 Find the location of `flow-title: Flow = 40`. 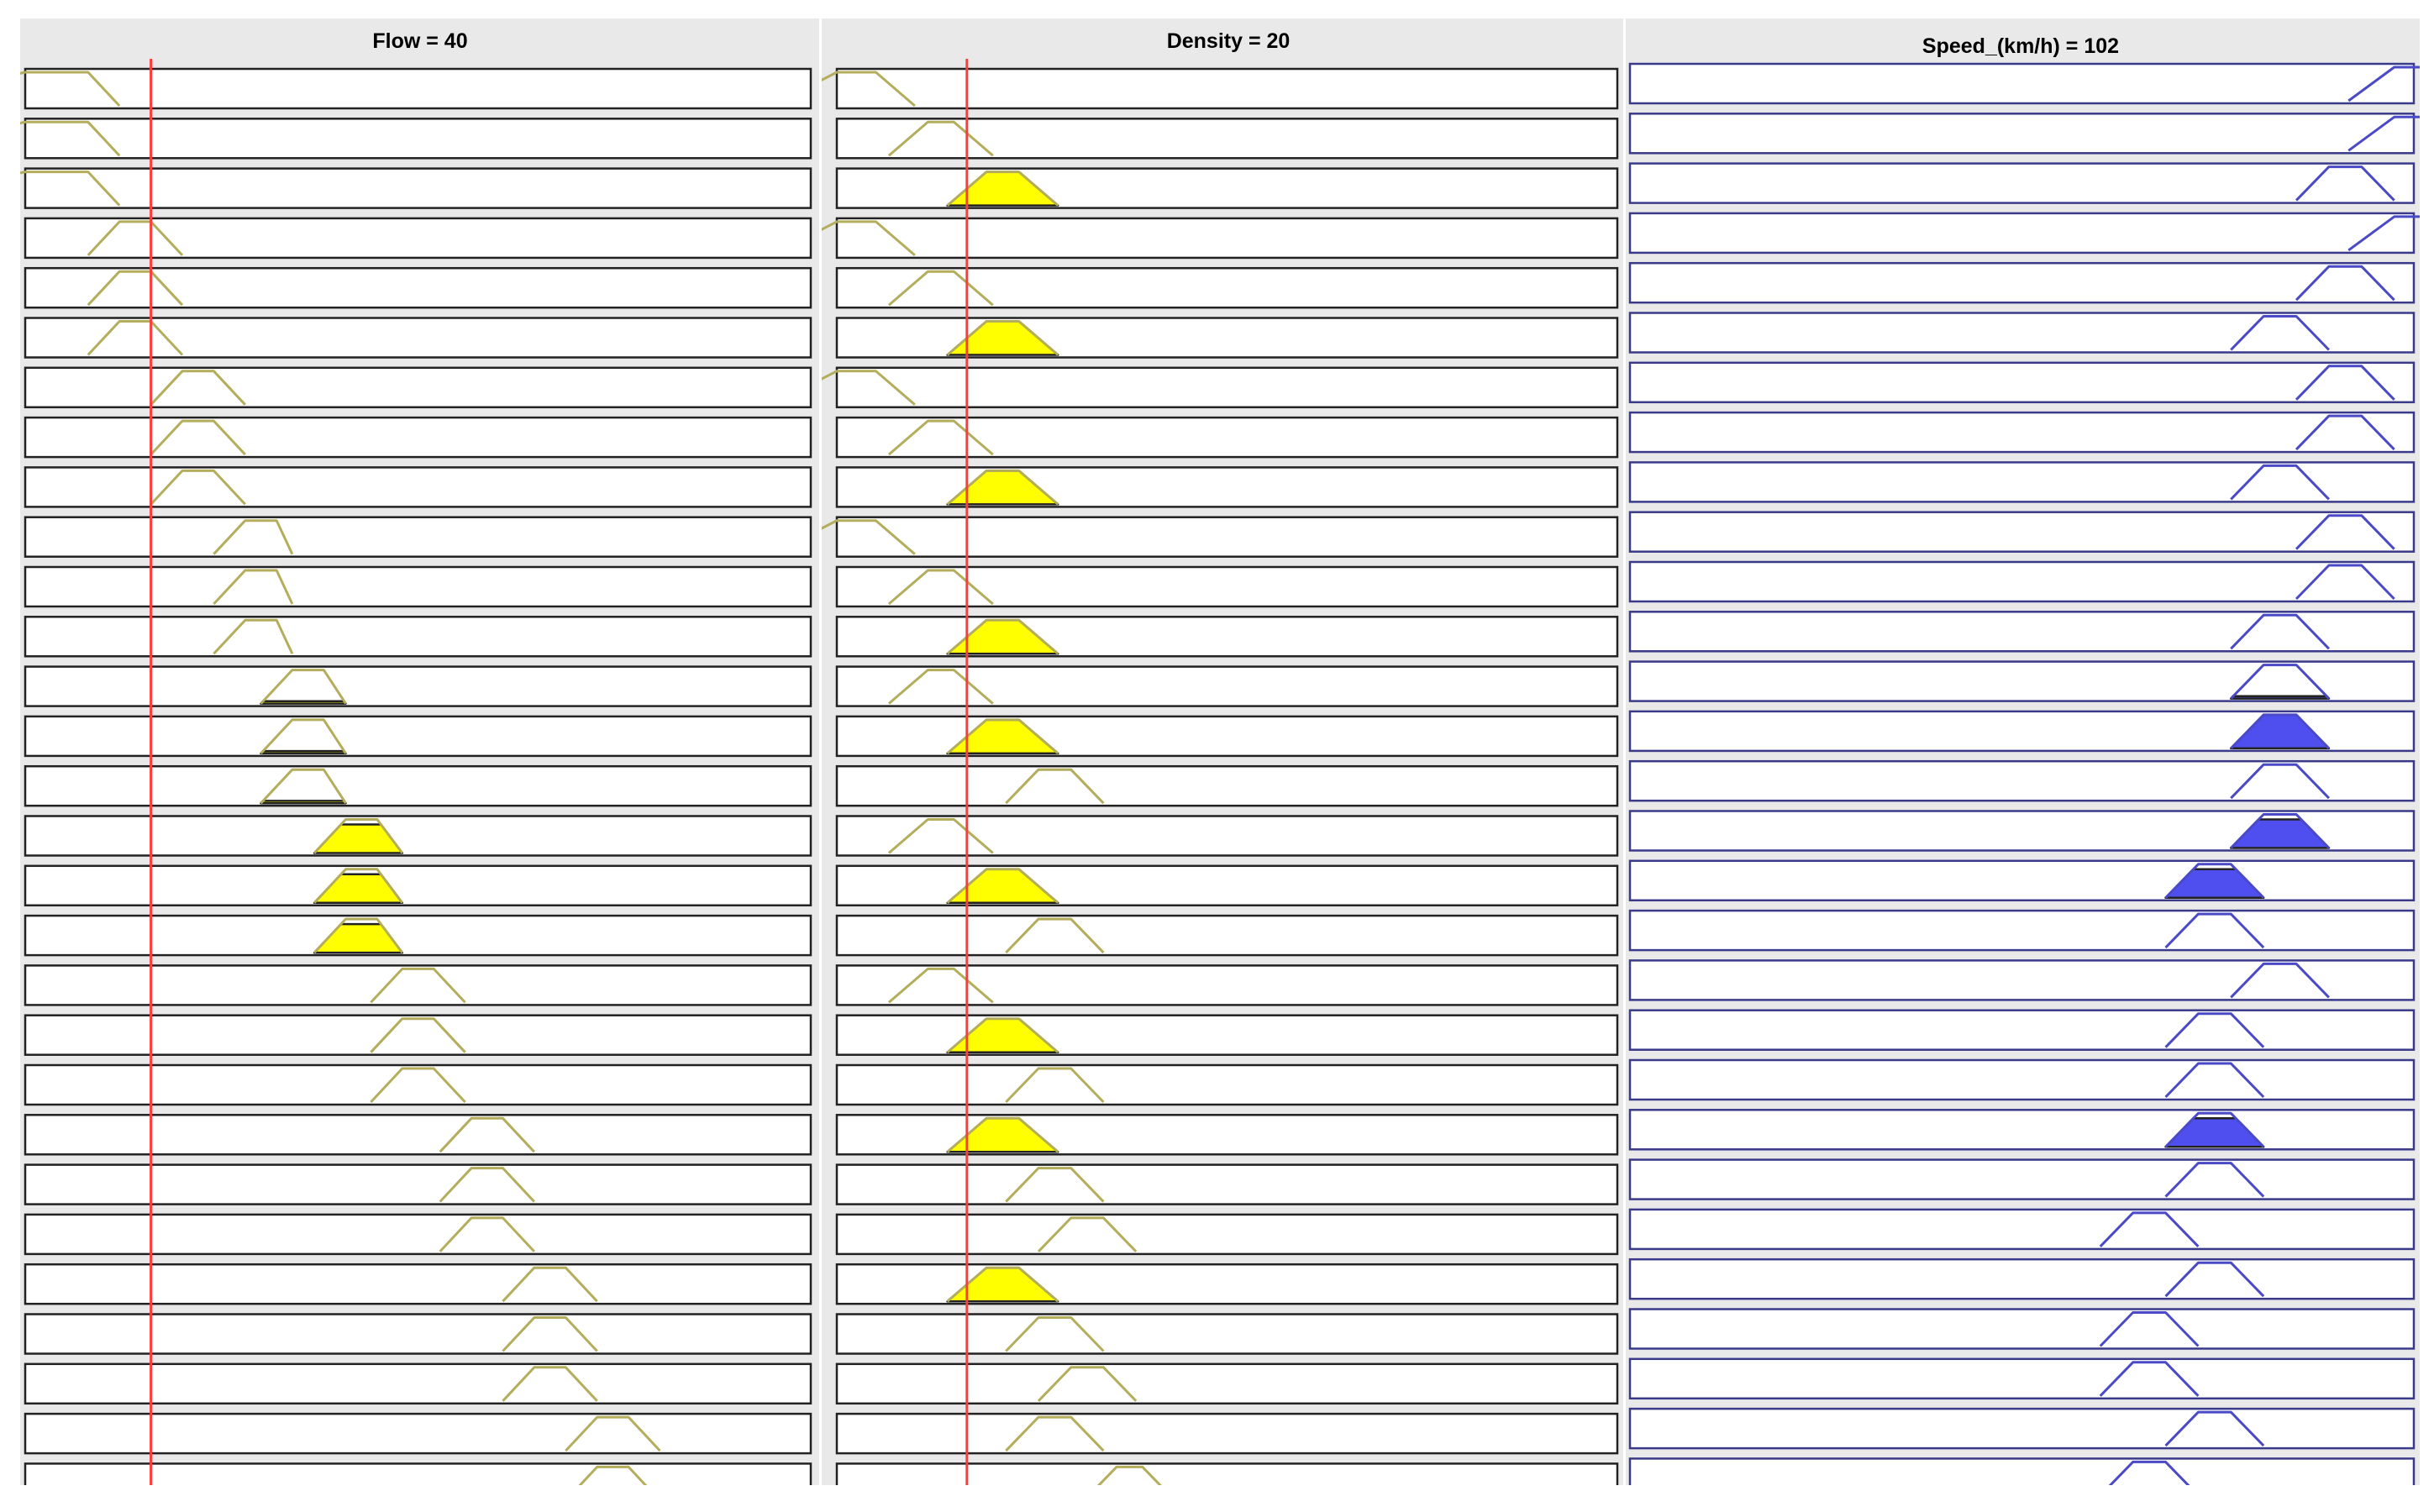

flow-title: Flow = 40 is located at coordinates (420, 41).